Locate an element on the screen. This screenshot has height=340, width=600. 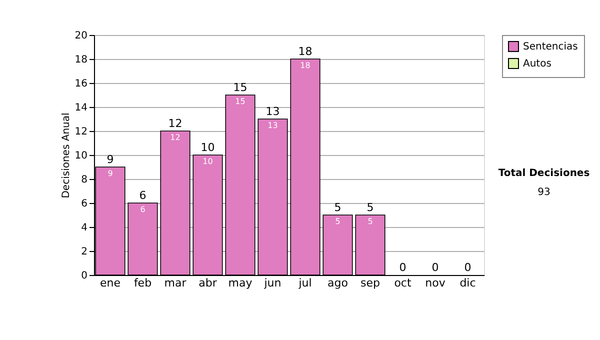
x-tick-label: ago is located at coordinates (338, 283).